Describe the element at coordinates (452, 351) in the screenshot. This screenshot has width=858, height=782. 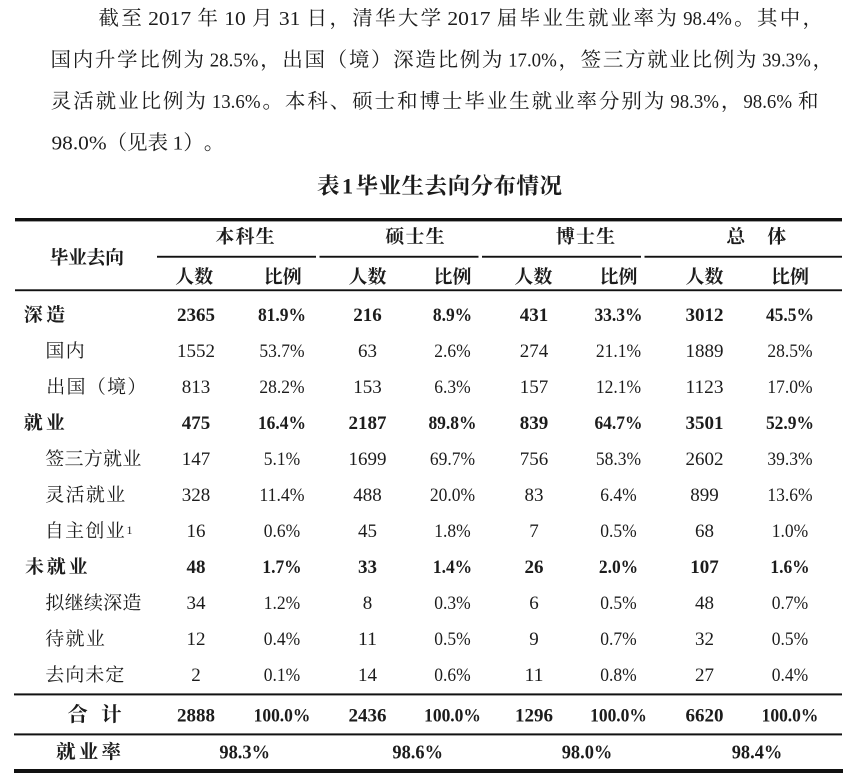
I see `svg-text: 2.6%` at that location.